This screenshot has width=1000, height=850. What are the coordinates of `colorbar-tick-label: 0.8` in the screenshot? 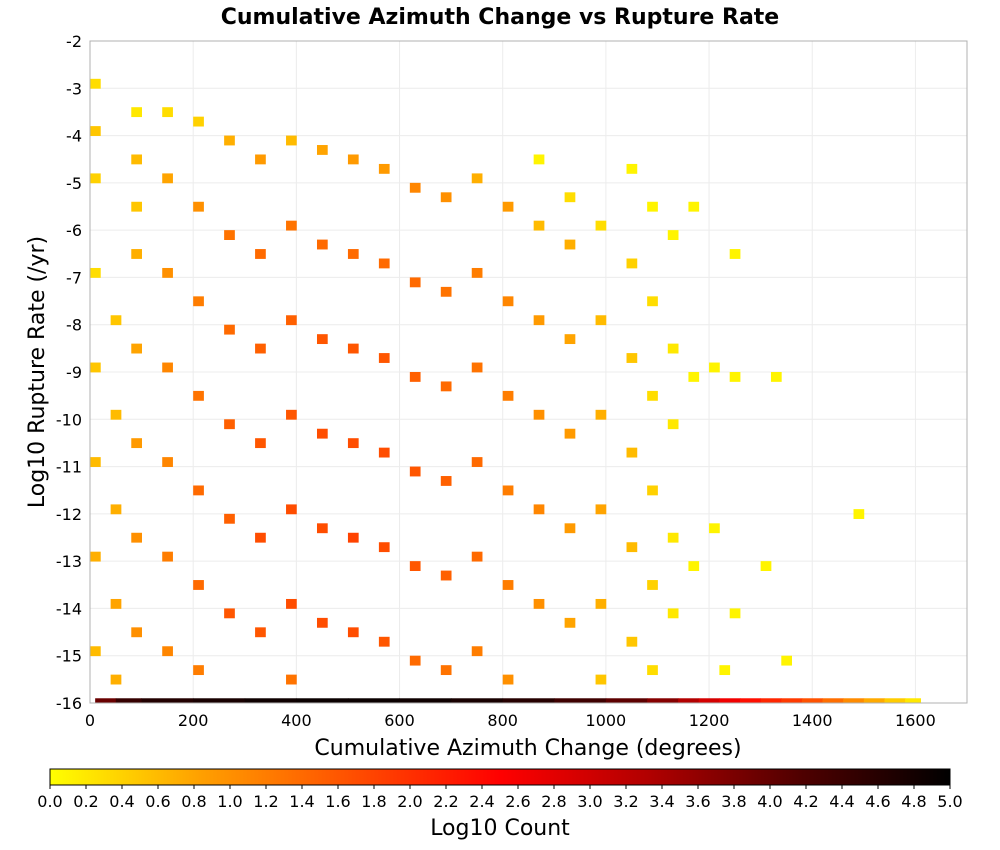 It's located at (193, 801).